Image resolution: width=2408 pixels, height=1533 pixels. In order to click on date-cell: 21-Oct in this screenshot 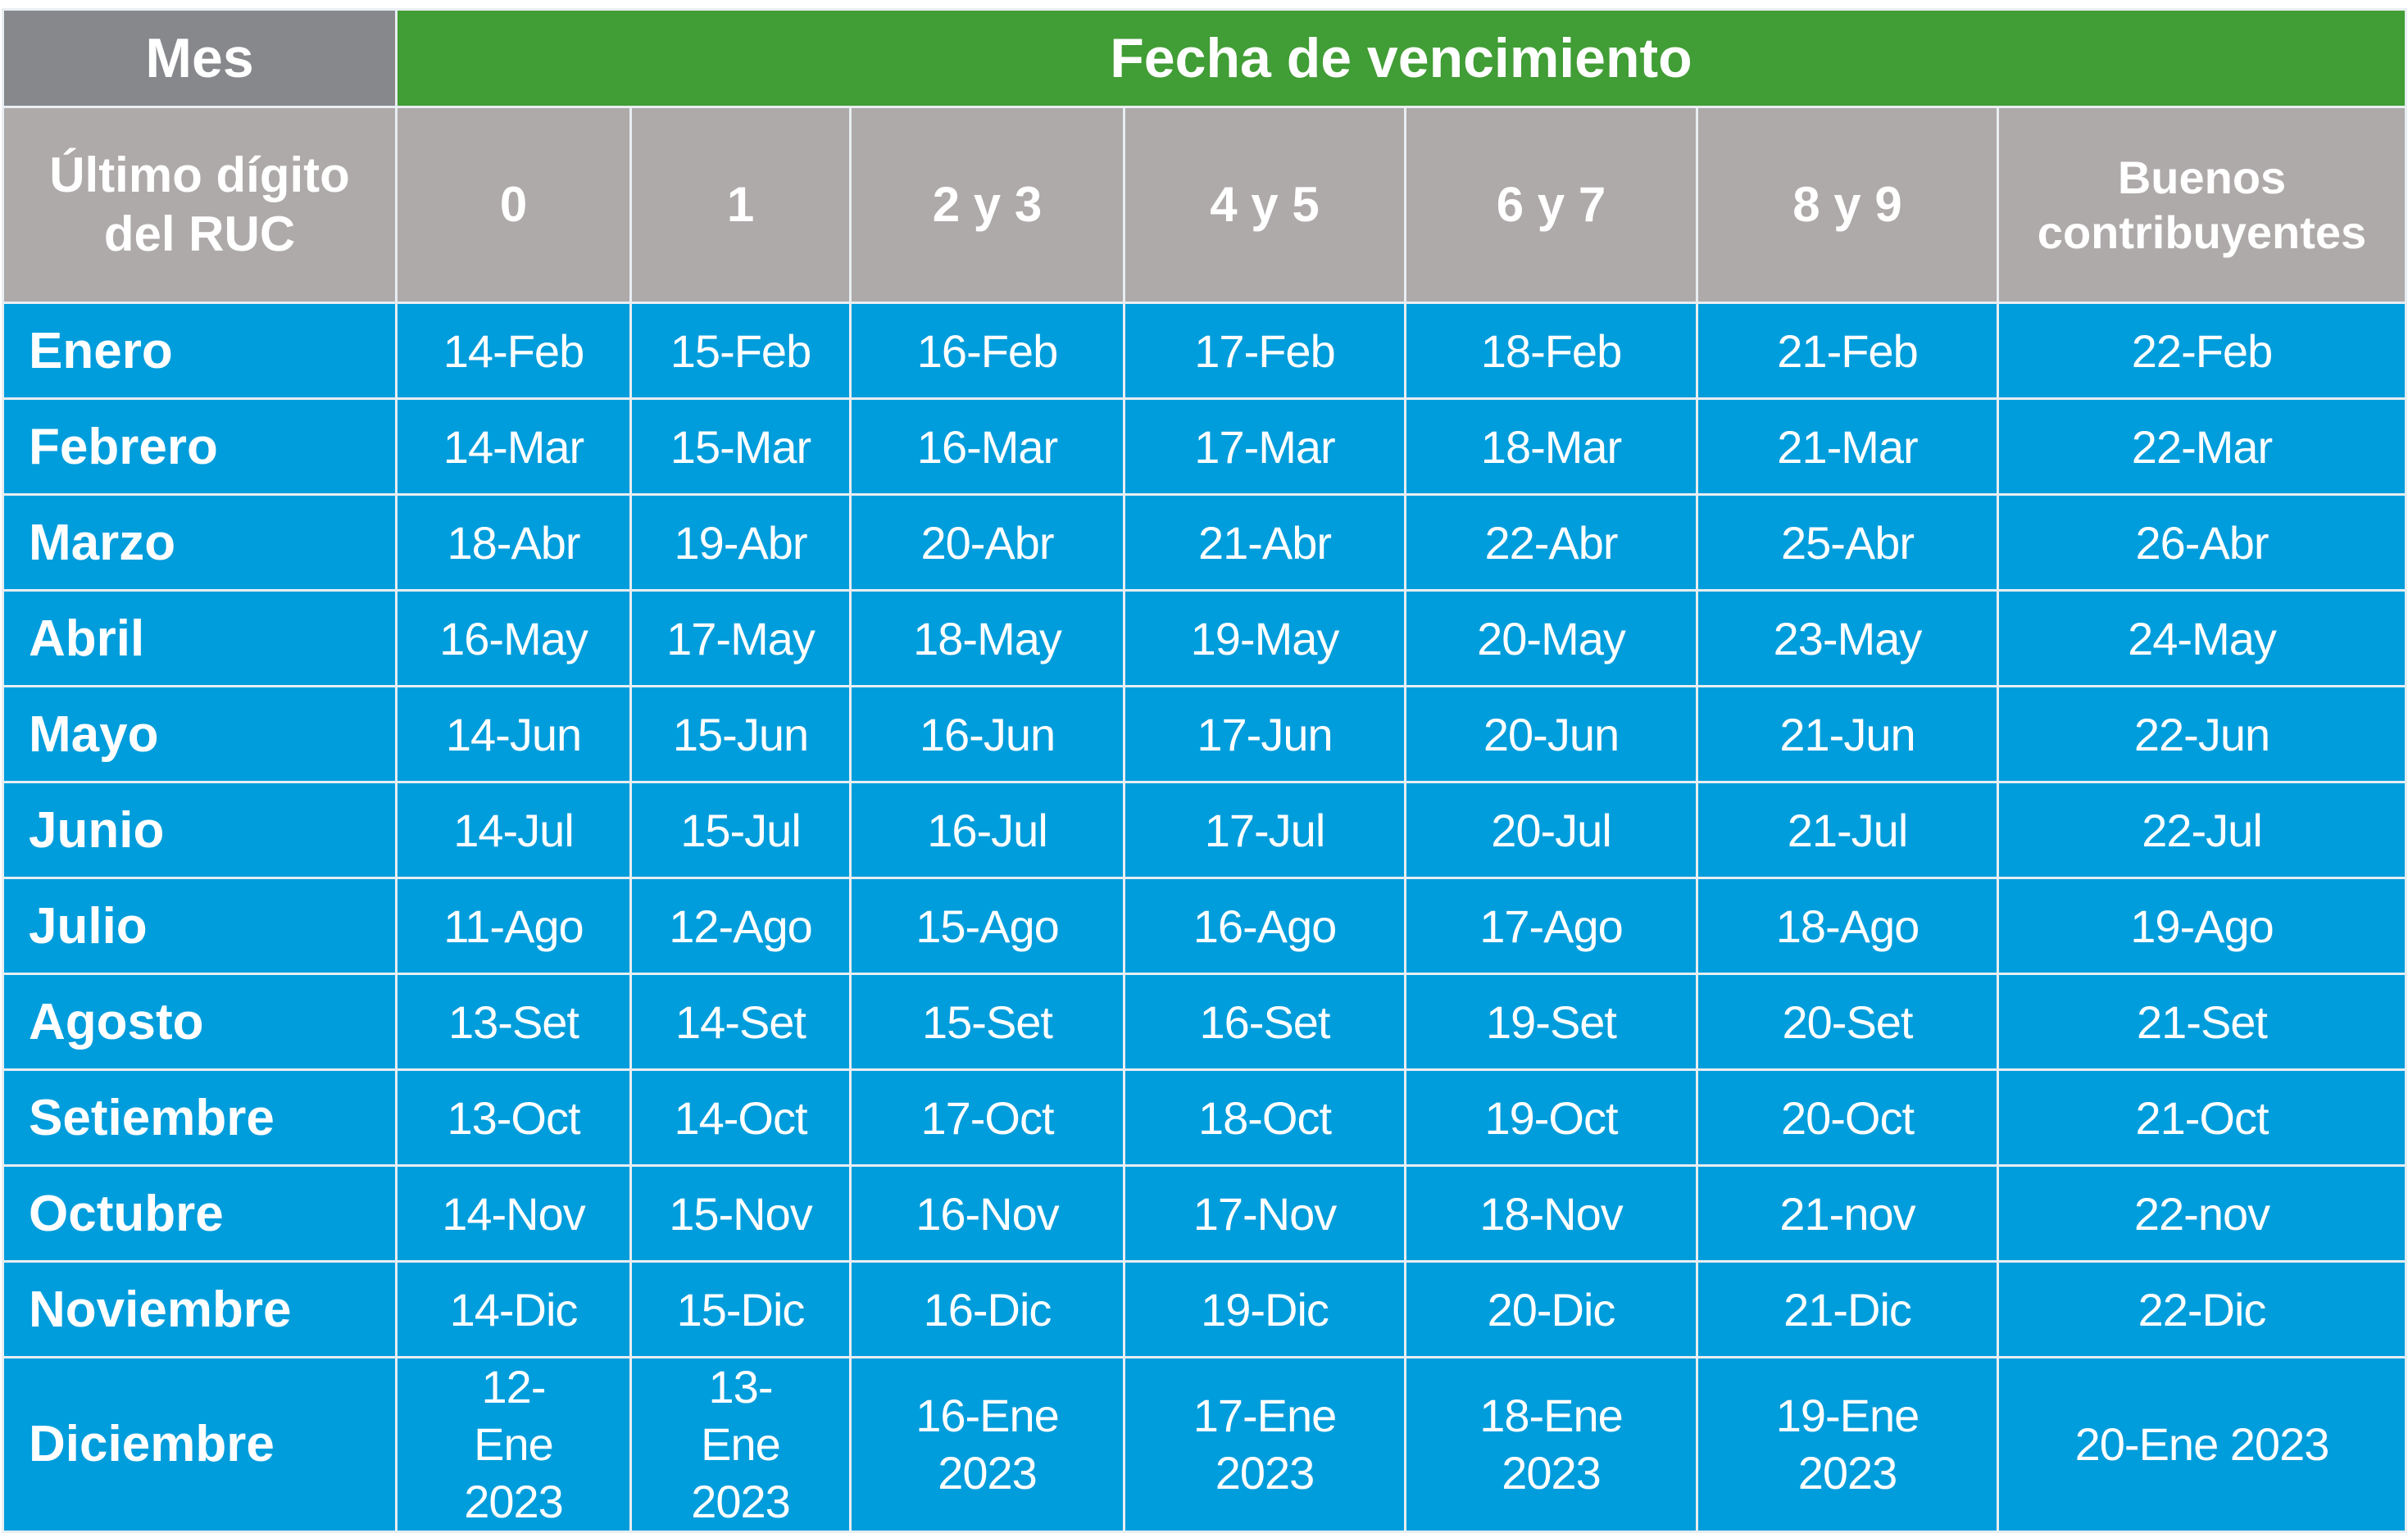, I will do `click(2202, 1117)`.